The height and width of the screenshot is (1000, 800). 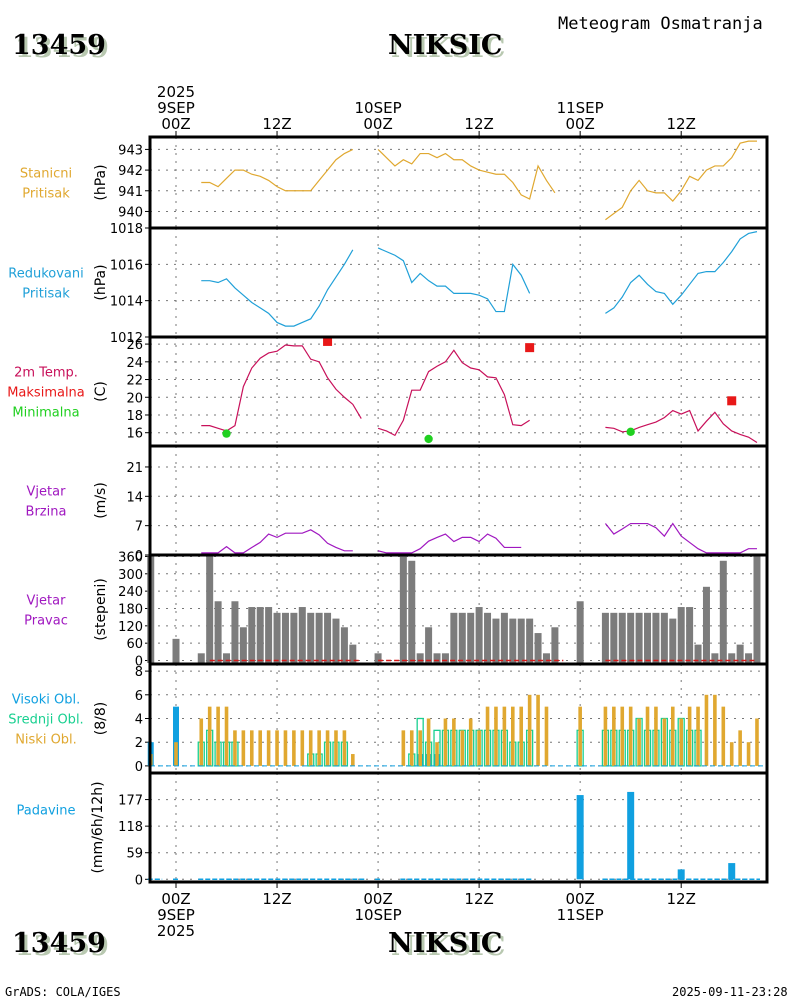 What do you see at coordinates (732, 871) in the screenshot?
I see `precip-bar` at bounding box center [732, 871].